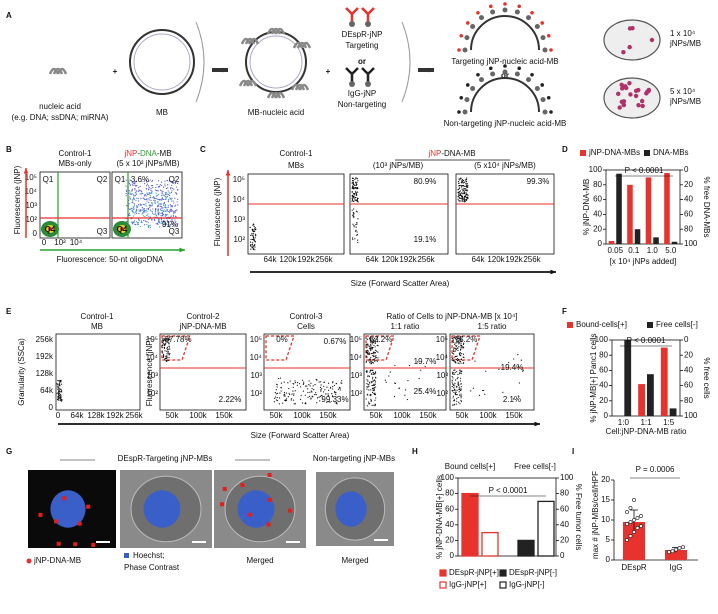  What do you see at coordinates (162, 509) in the screenshot?
I see `nucleus` at bounding box center [162, 509].